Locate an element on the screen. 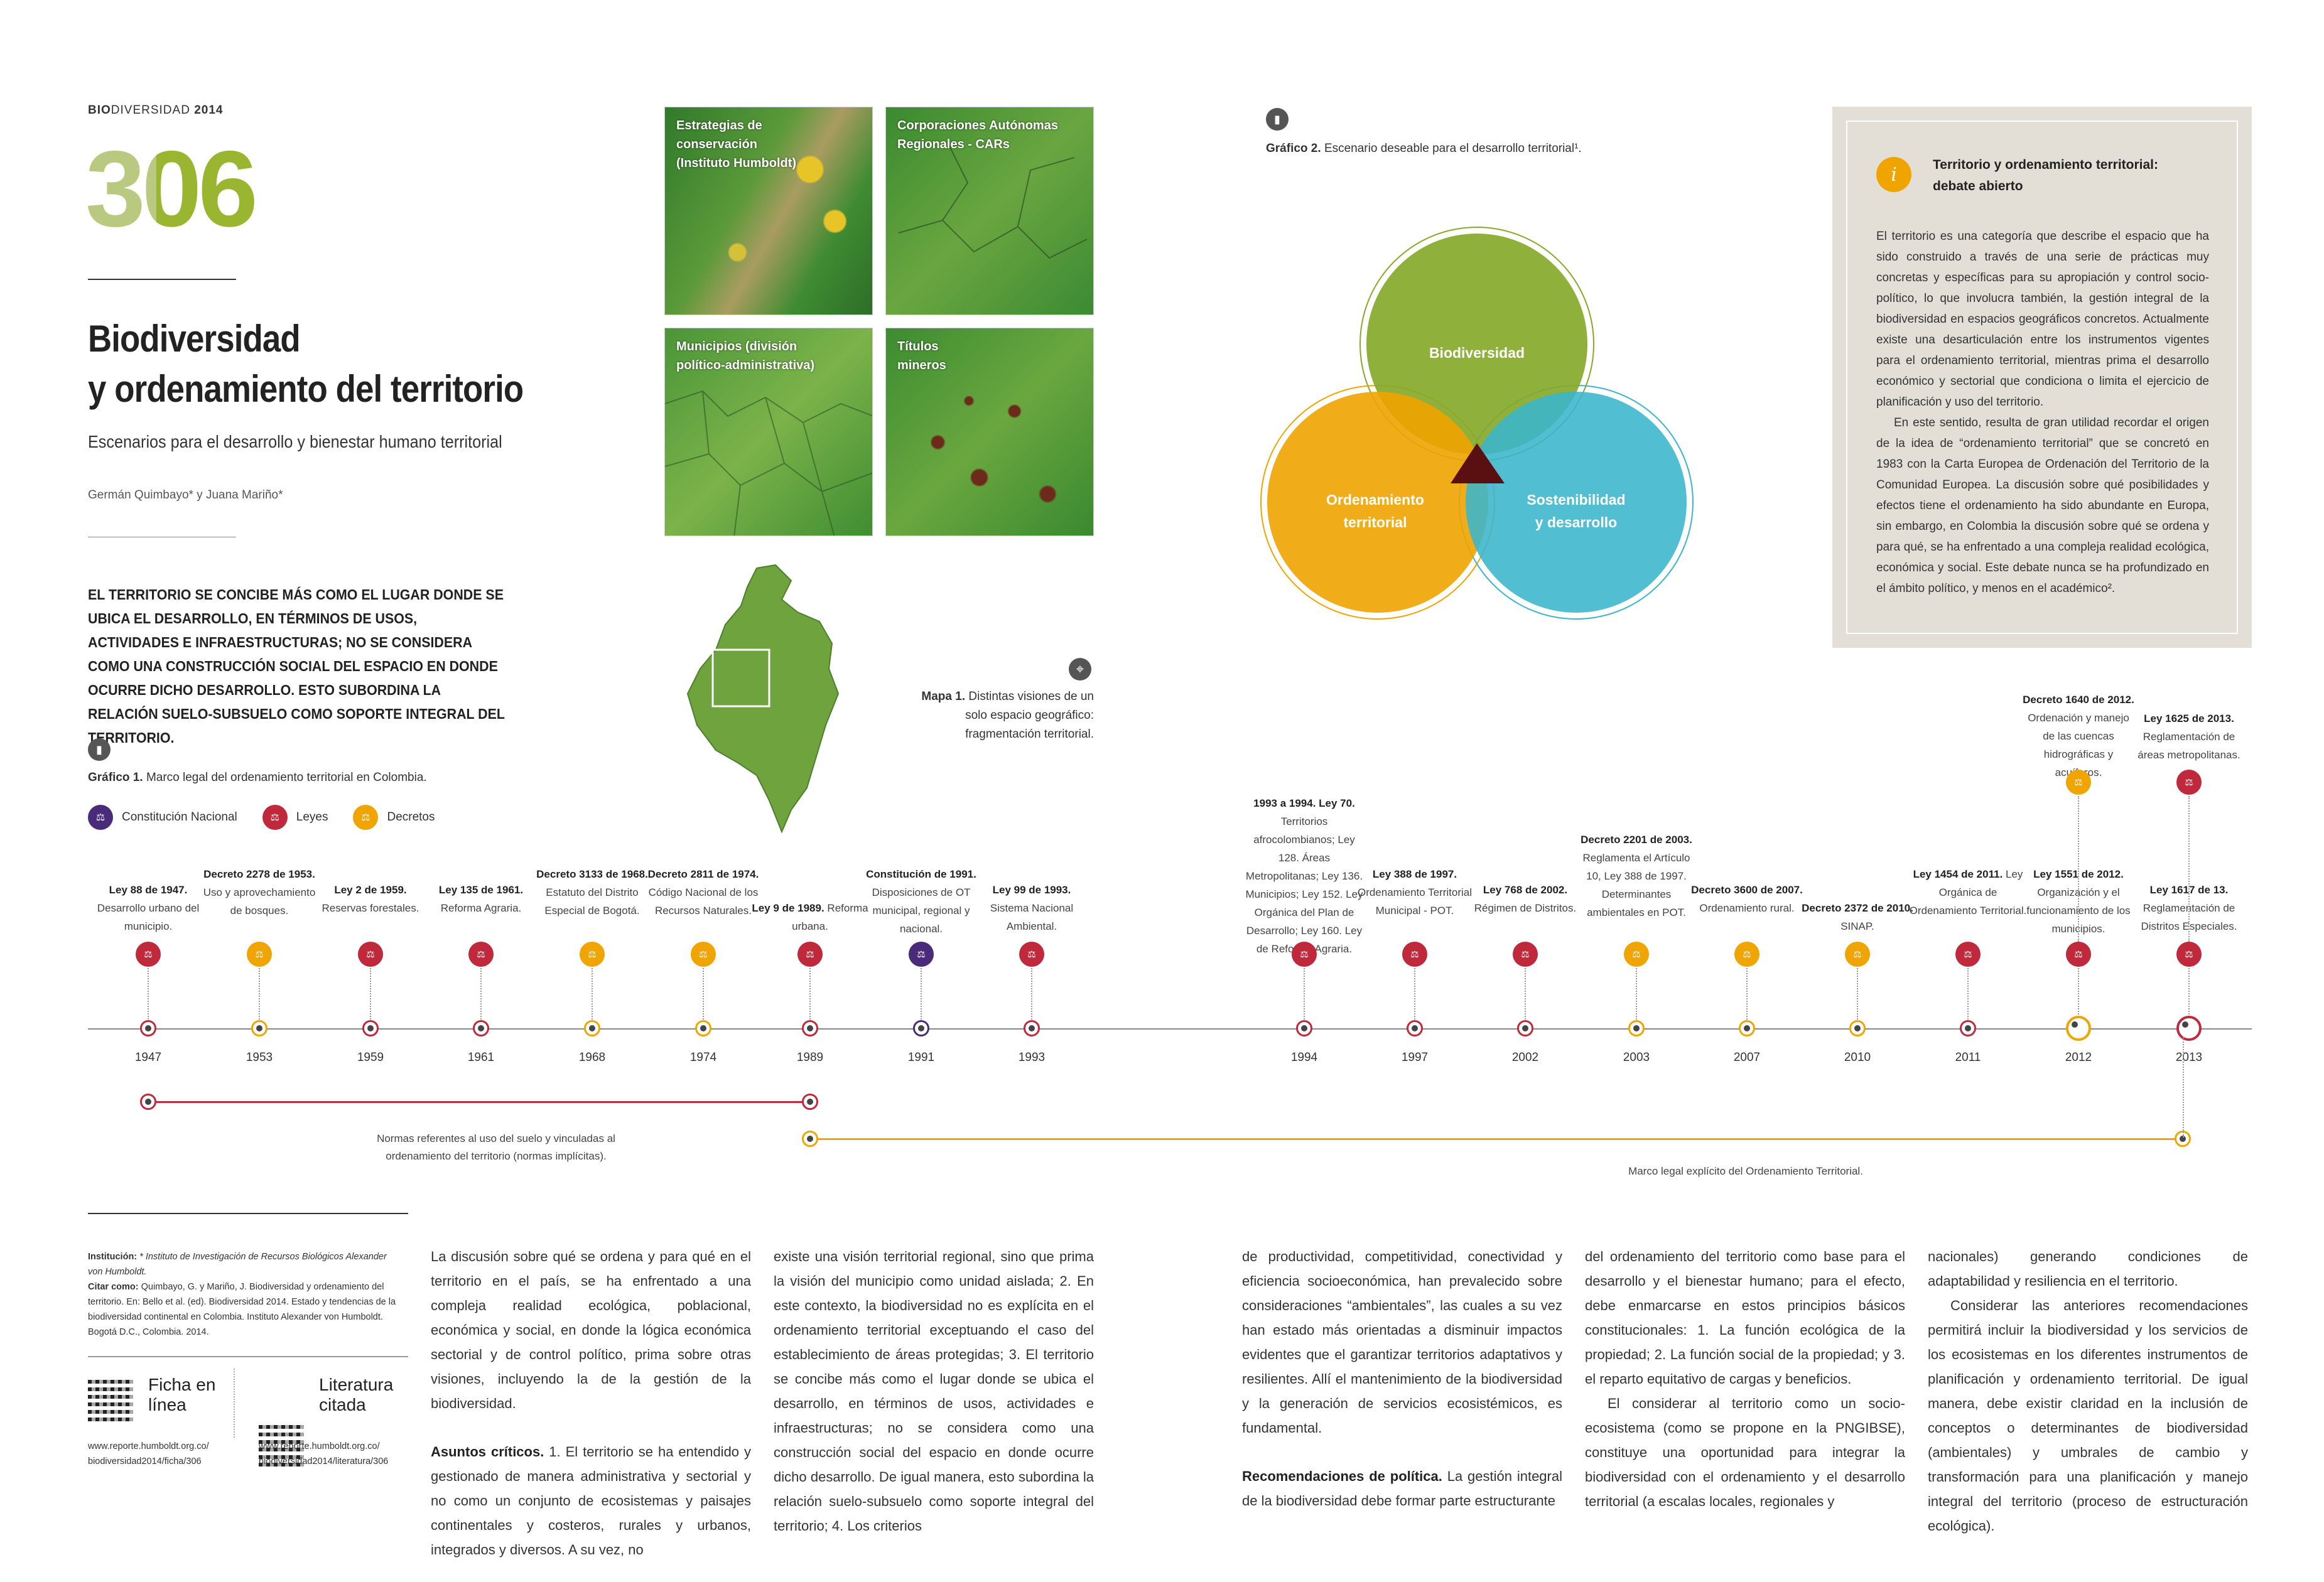 This screenshot has width=2324, height=1582. event-description: SINAP. is located at coordinates (1857, 926).